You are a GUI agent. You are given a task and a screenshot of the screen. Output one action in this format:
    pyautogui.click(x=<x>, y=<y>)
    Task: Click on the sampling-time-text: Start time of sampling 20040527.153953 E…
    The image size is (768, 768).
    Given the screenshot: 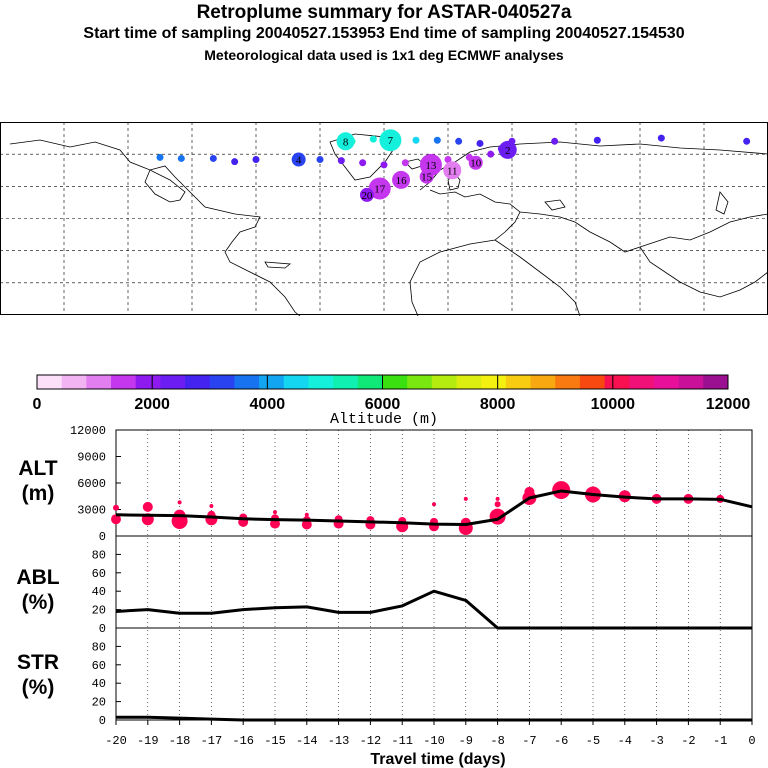 What is the action you would take?
    pyautogui.click(x=384, y=33)
    